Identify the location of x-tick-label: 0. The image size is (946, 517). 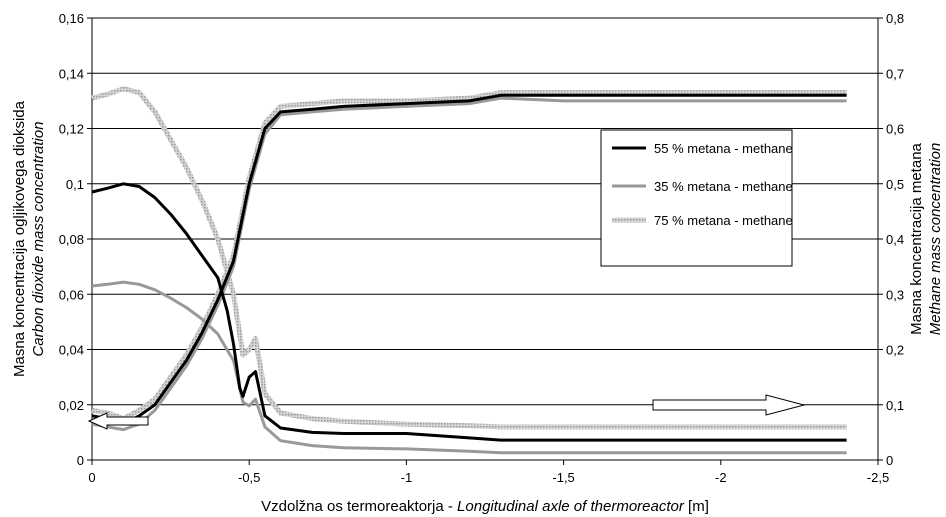
(91, 477).